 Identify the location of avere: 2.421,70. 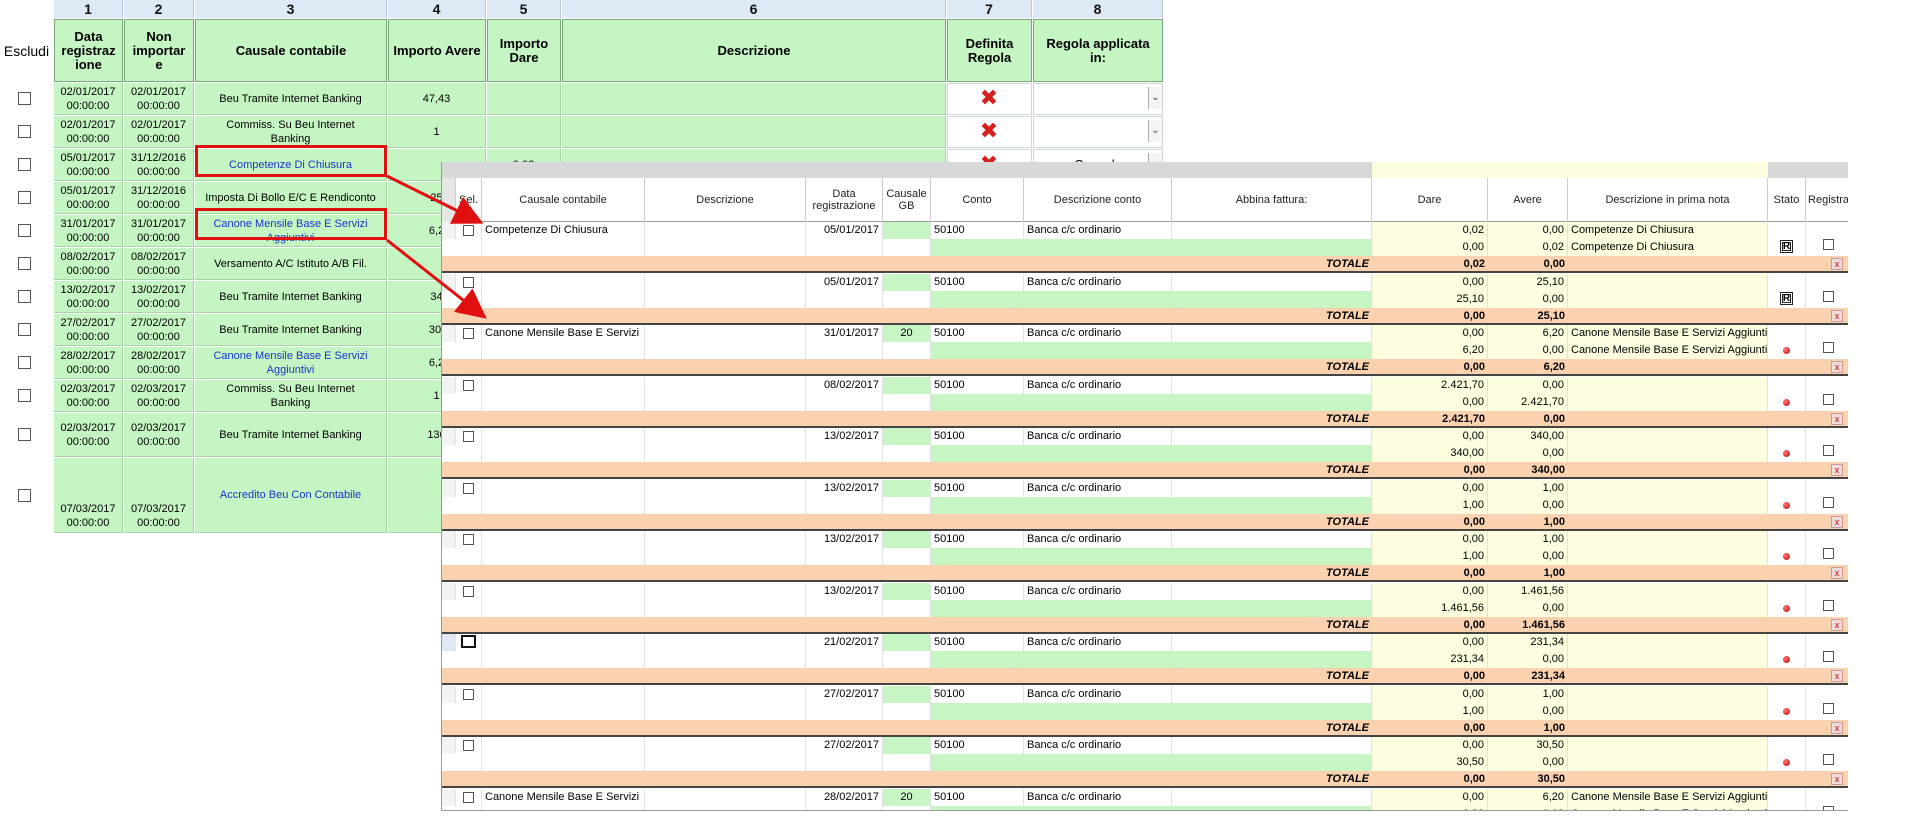
(1528, 402).